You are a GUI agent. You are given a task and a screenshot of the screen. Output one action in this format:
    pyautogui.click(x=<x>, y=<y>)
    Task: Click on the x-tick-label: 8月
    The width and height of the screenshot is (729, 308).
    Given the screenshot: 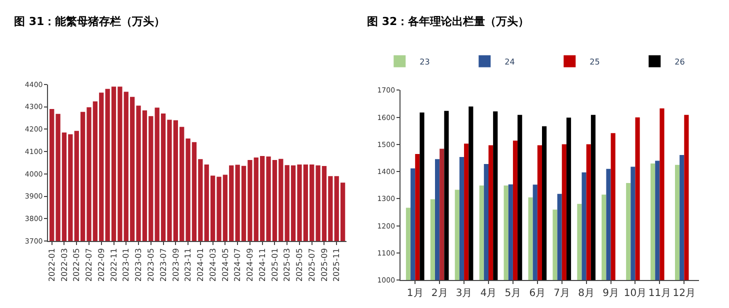 What is the action you would take?
    pyautogui.click(x=586, y=294)
    